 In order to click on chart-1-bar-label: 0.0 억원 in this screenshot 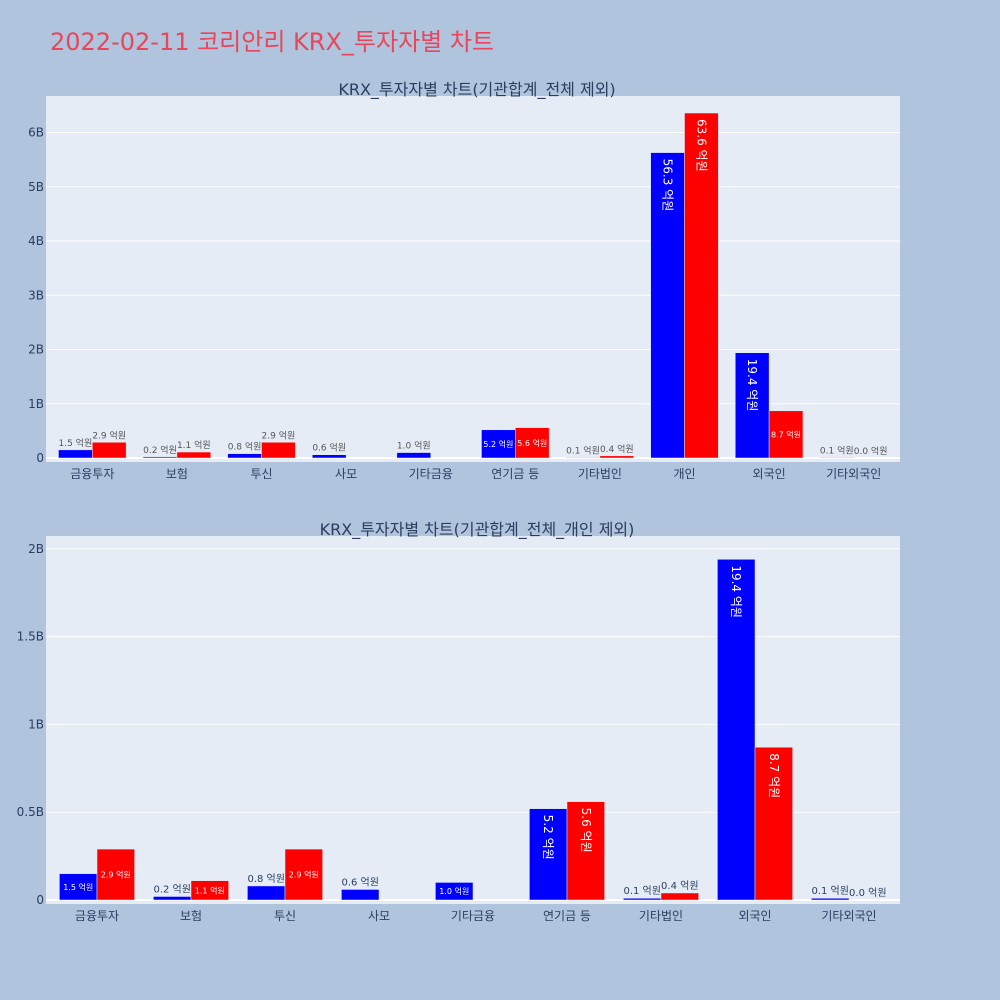, I will do `click(871, 451)`.